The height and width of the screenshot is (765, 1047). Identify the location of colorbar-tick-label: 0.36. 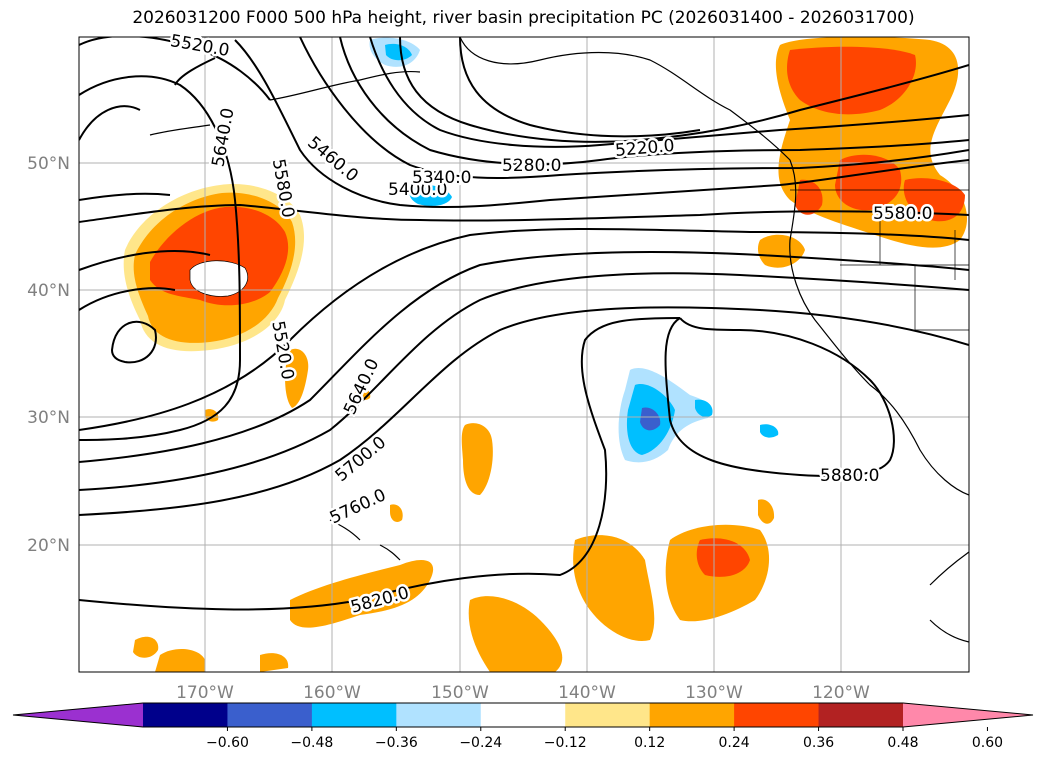
(818, 743).